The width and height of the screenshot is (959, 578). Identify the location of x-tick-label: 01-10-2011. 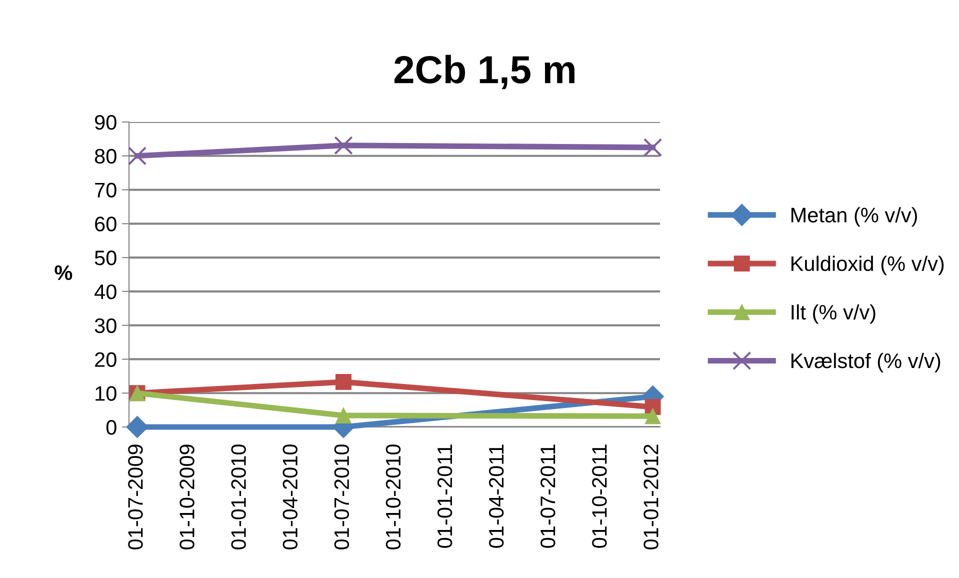
(599, 496).